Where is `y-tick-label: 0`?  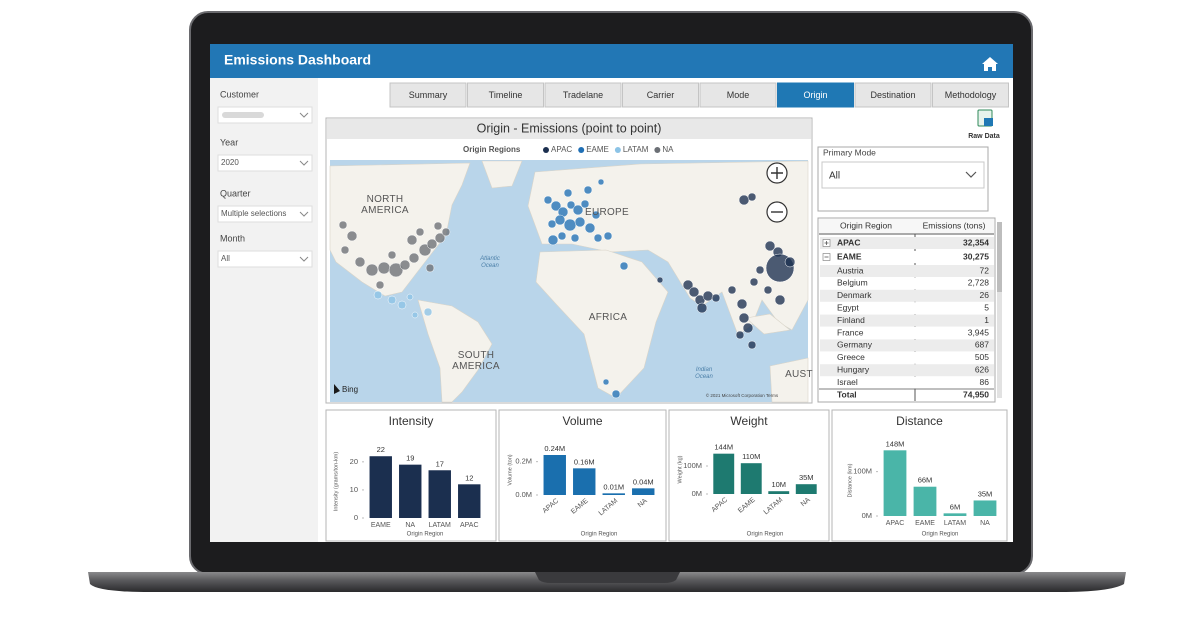 y-tick-label: 0 is located at coordinates (356, 517).